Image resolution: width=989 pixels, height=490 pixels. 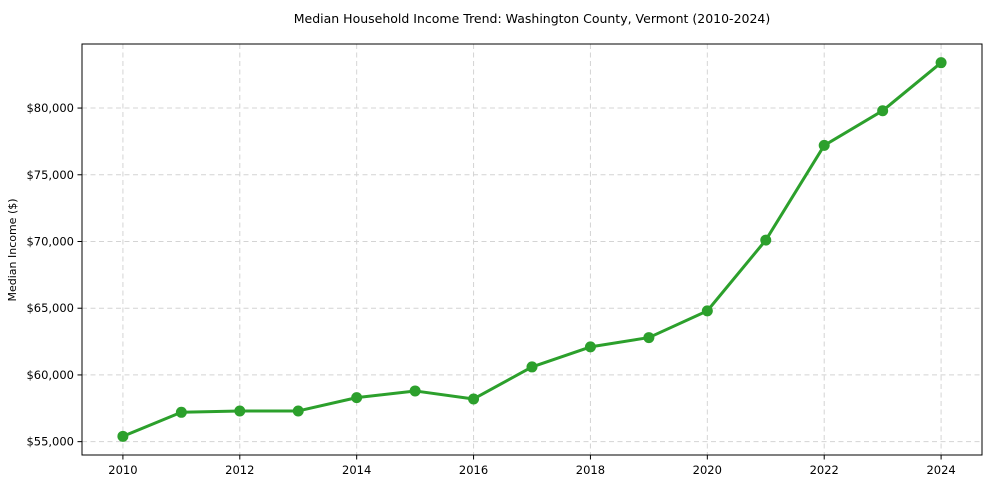 What do you see at coordinates (356, 470) in the screenshot?
I see `x-tick-label: 2014` at bounding box center [356, 470].